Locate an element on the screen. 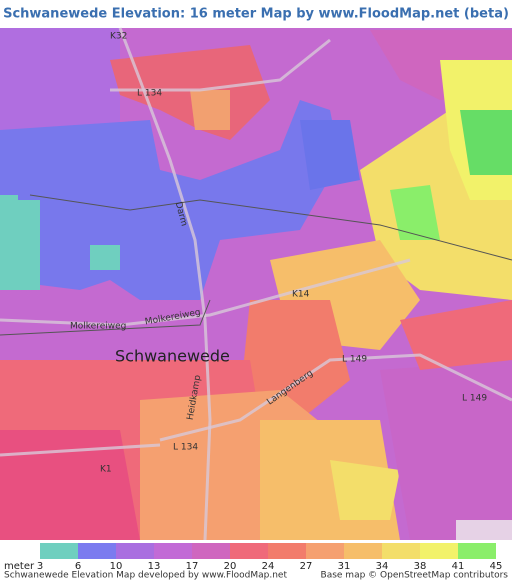 The image size is (512, 586). legend-unit: meter is located at coordinates (19, 566).